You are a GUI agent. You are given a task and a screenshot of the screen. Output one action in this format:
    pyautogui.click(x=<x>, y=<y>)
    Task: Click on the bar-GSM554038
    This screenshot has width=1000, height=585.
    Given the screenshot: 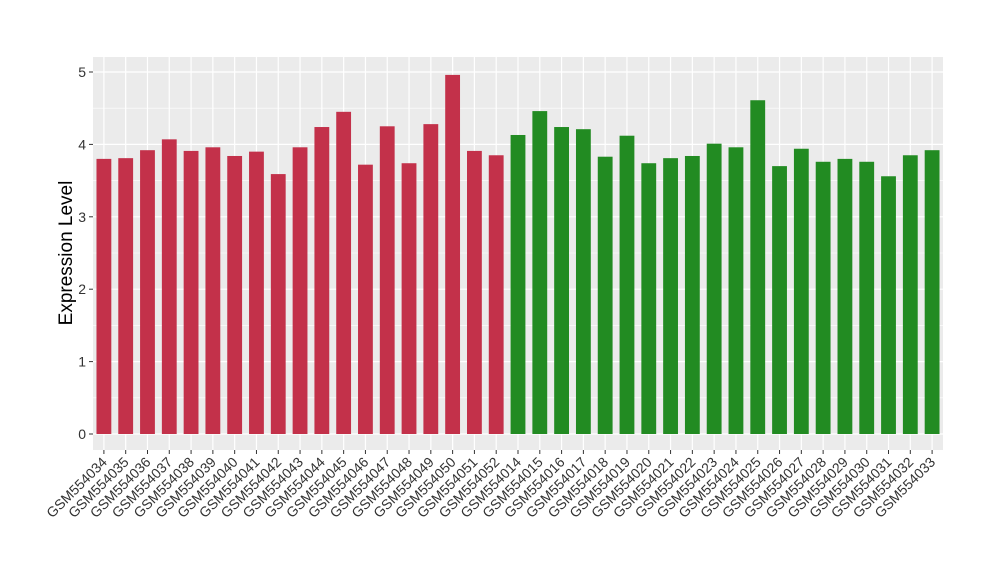 What is the action you would take?
    pyautogui.click(x=191, y=292)
    